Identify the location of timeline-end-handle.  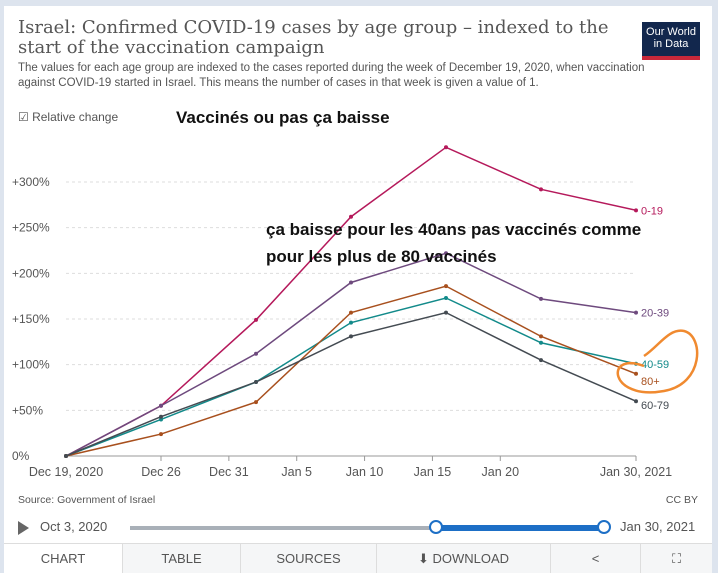
(604, 527).